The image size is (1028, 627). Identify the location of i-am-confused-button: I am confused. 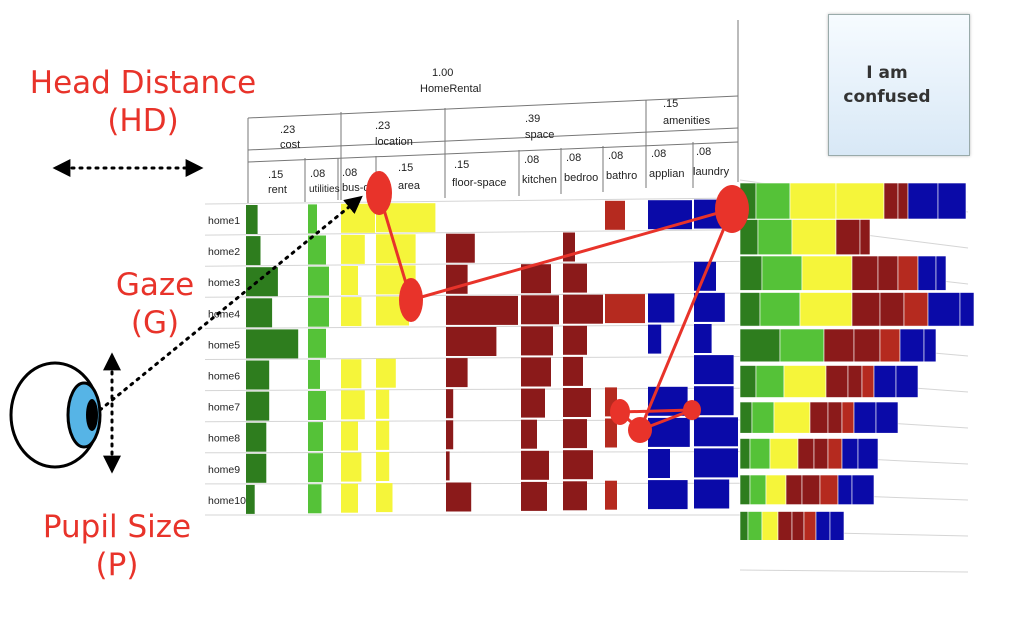
(899, 85).